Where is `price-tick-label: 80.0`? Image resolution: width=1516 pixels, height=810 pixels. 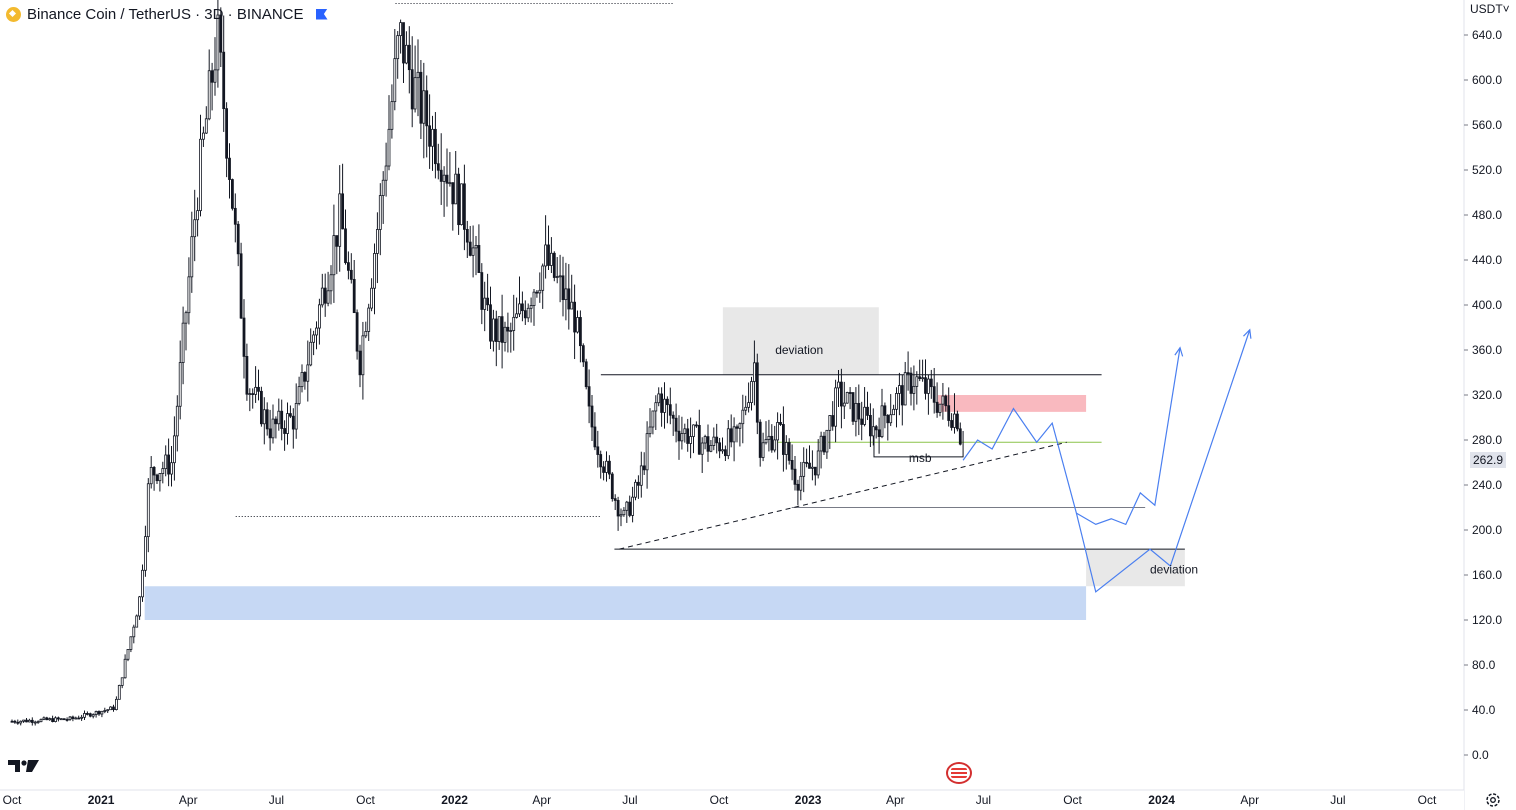
price-tick-label: 80.0 is located at coordinates (1484, 665).